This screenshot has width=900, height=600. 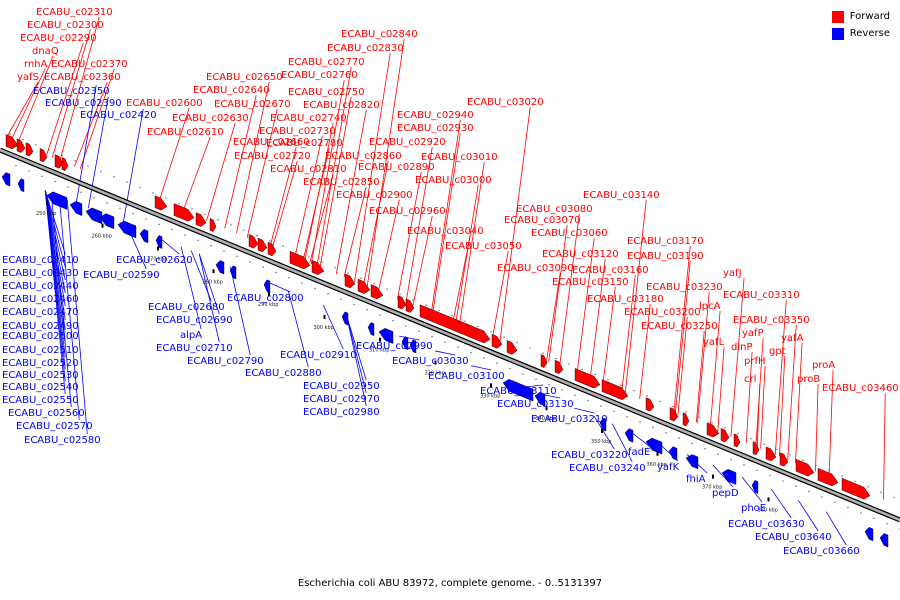 I want to click on gene-label: ECABU_c03220, so click(x=589, y=455).